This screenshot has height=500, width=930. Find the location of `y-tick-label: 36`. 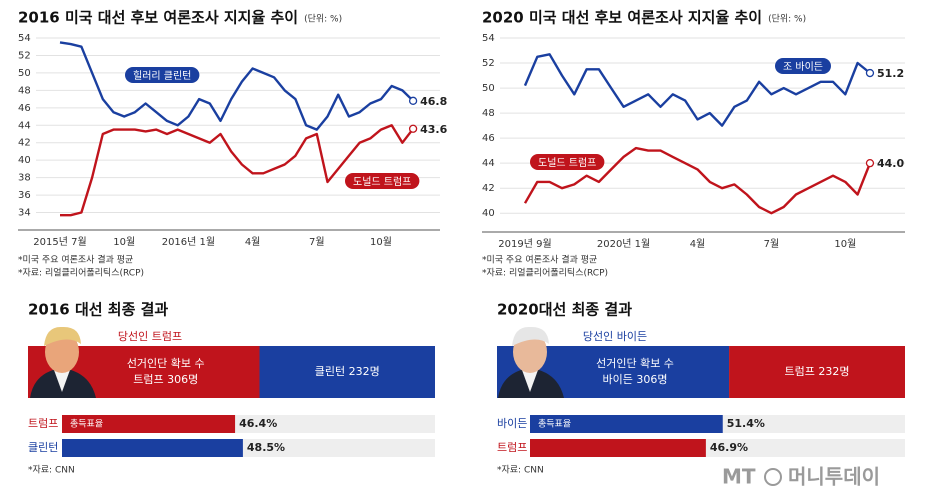

y-tick-label: 36 is located at coordinates (24, 195).